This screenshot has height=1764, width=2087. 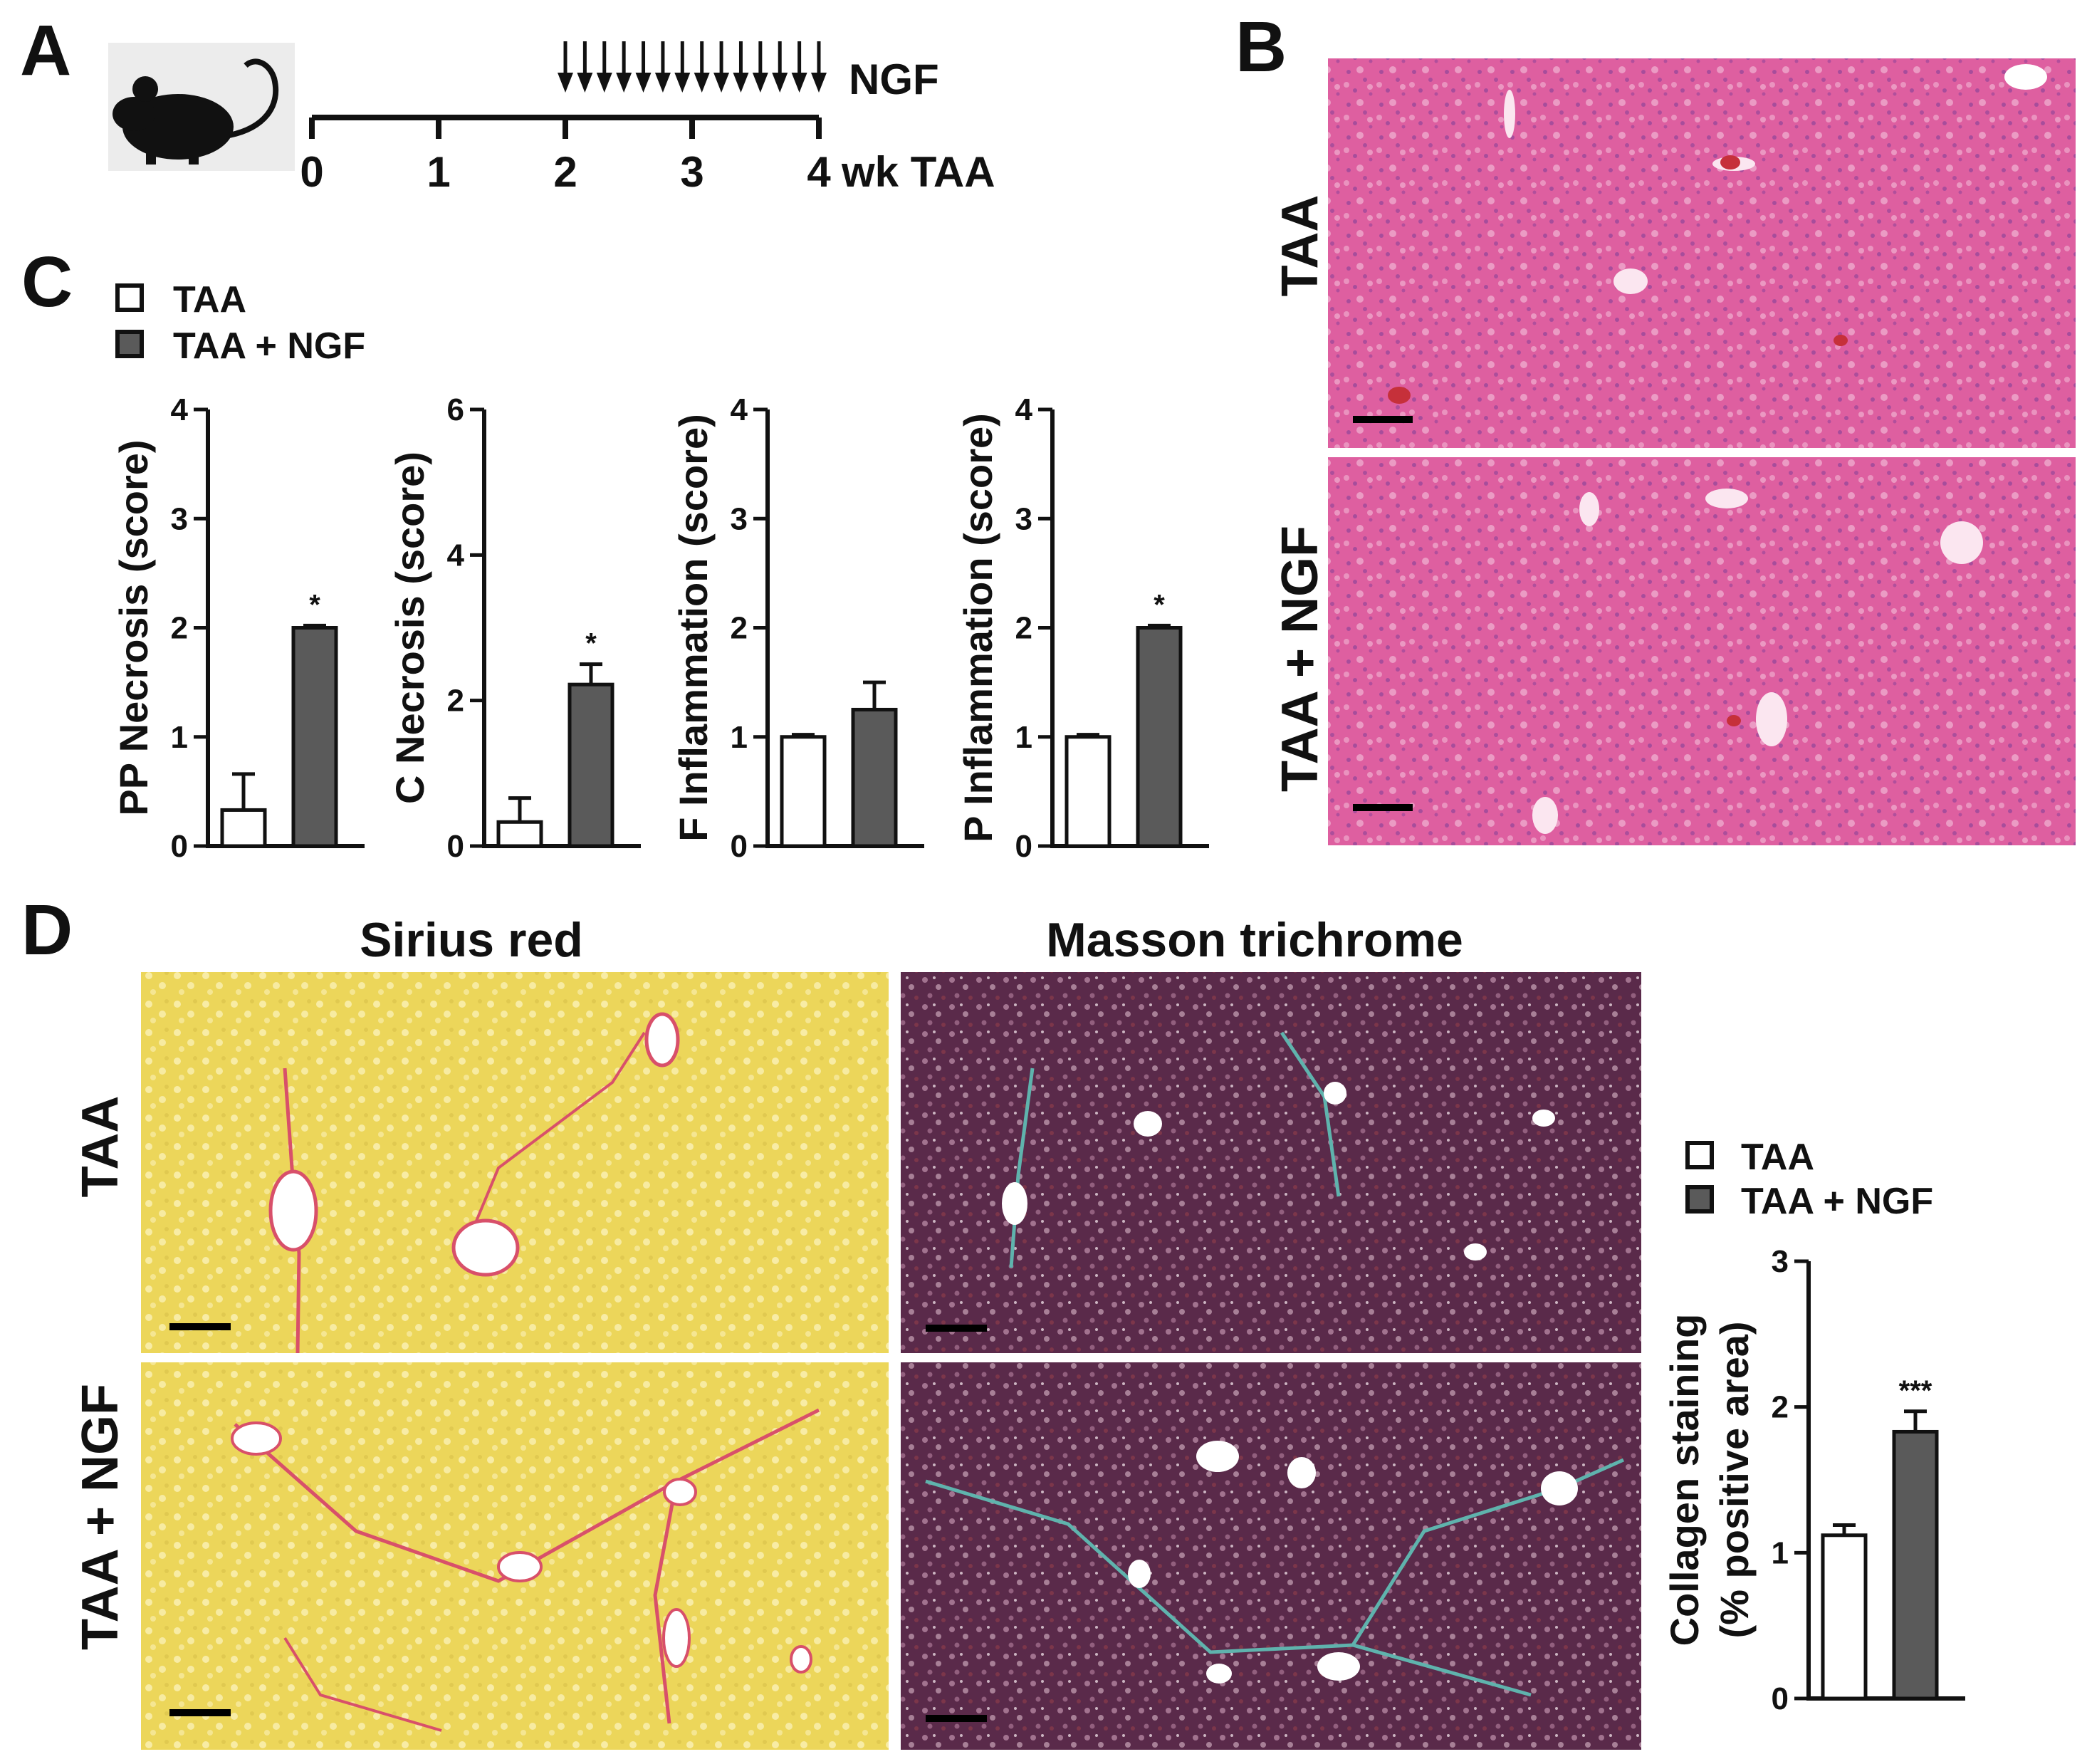 What do you see at coordinates (129, 298) in the screenshot?
I see `legend-c-swatch-open` at bounding box center [129, 298].